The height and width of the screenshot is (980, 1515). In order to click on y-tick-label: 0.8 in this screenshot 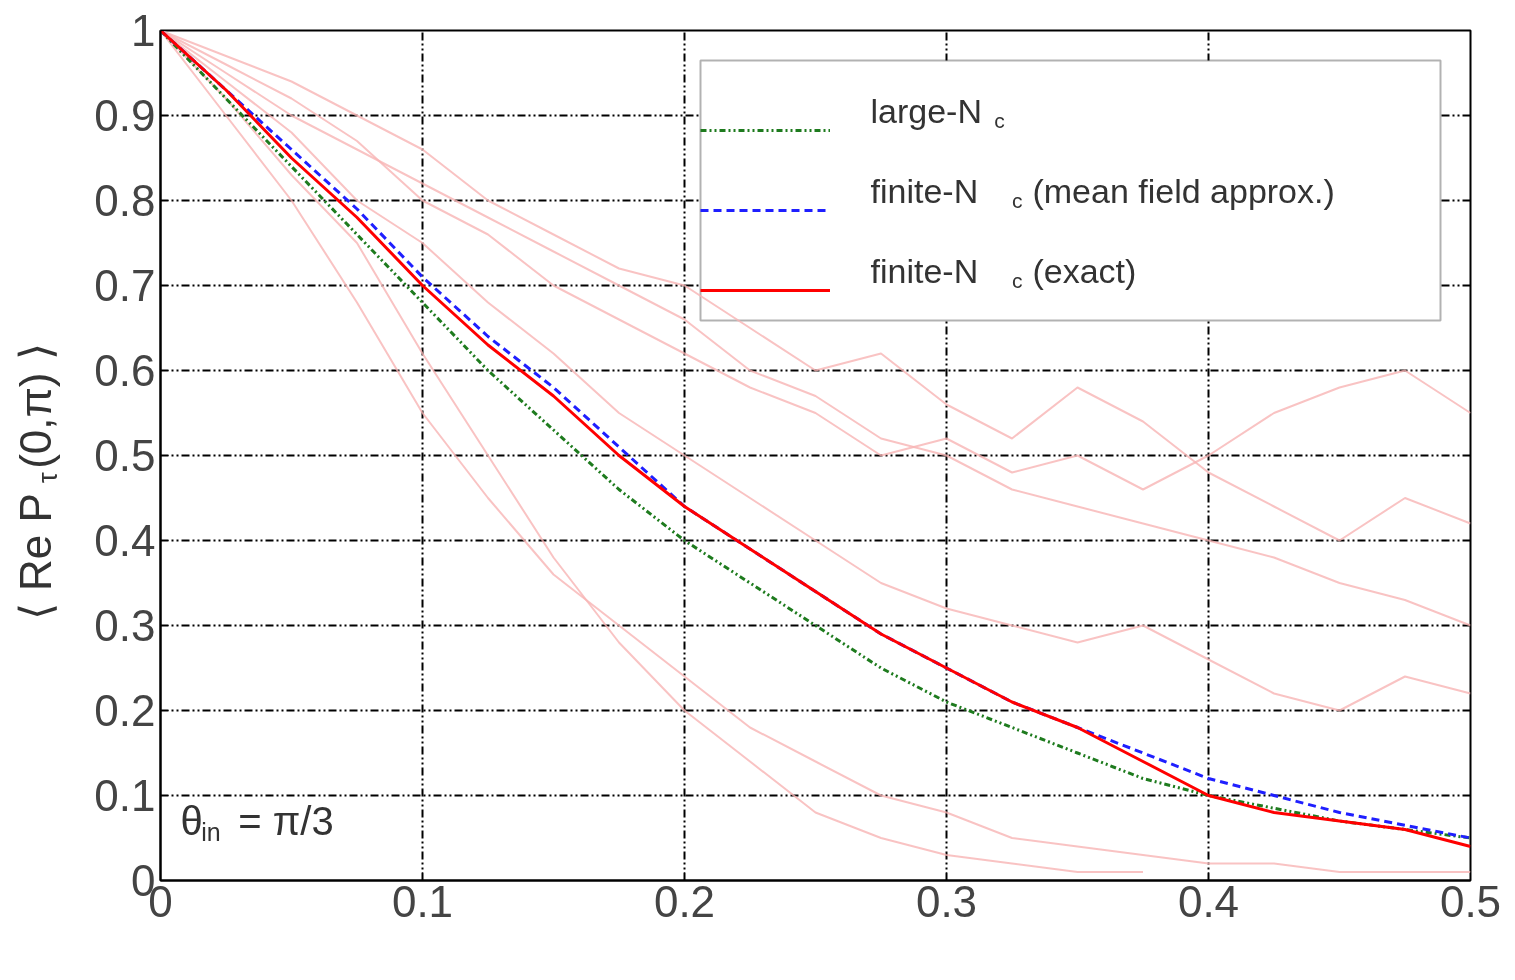, I will do `click(125, 200)`.